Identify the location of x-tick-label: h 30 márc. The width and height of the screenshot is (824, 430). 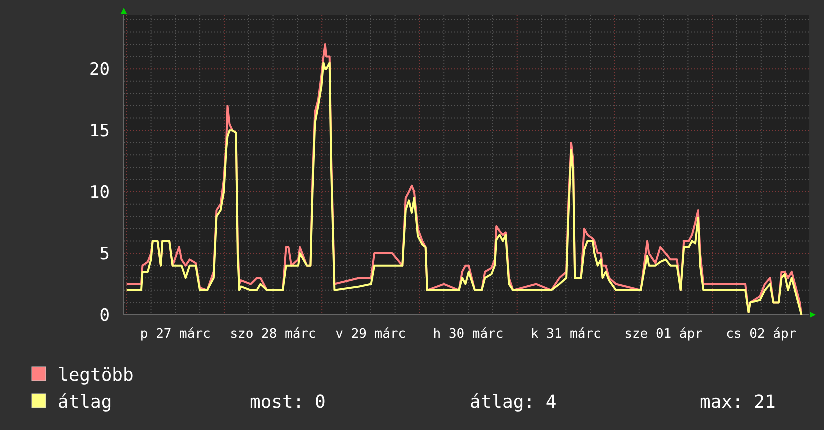
(468, 334).